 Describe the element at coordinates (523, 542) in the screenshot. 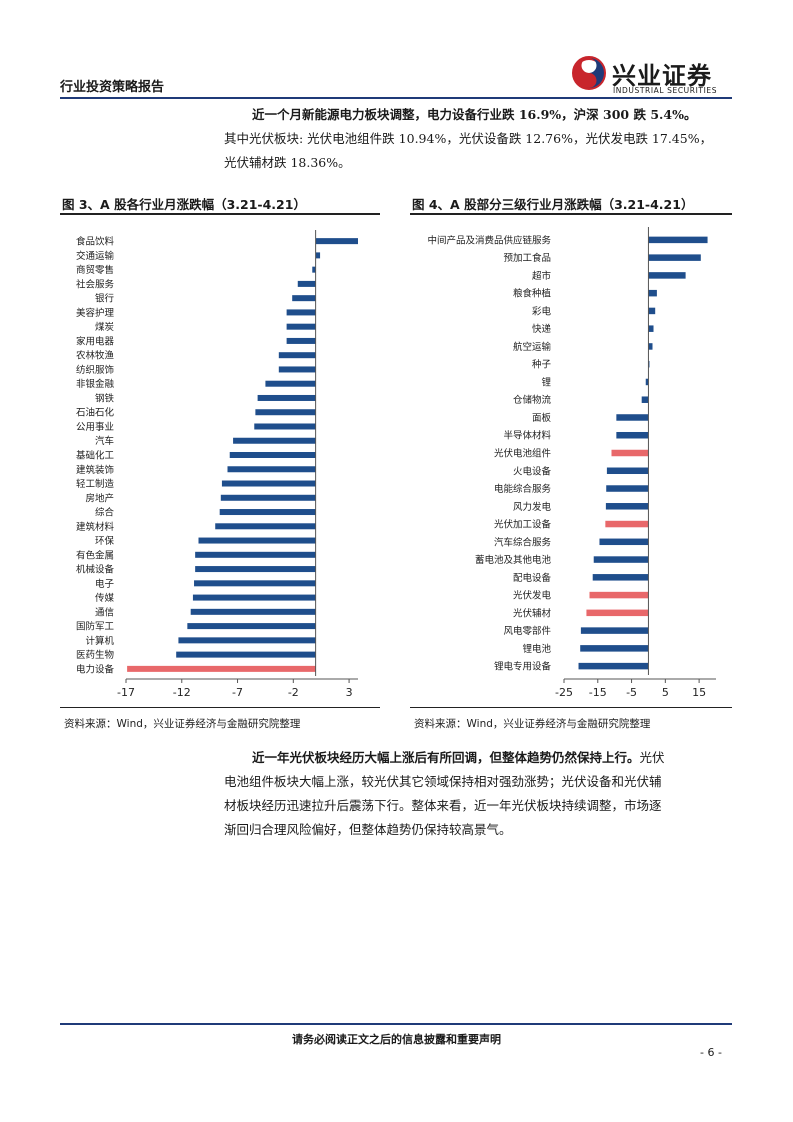

I see `category-label: 汽车综合服务` at that location.